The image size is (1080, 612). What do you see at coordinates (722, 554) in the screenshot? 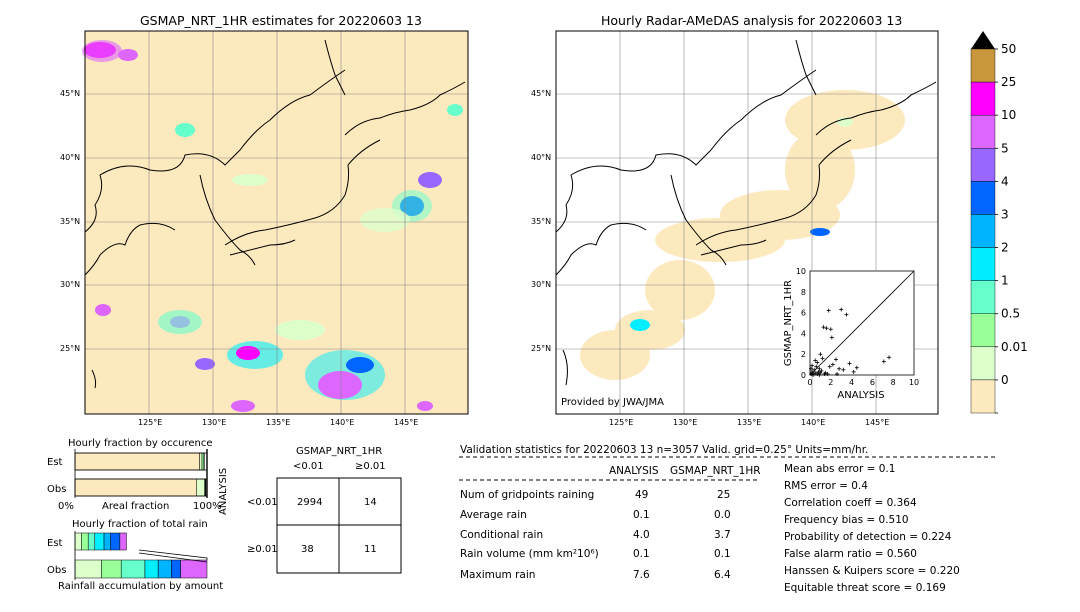
I see `validation-row-gsmap: 0.1` at bounding box center [722, 554].